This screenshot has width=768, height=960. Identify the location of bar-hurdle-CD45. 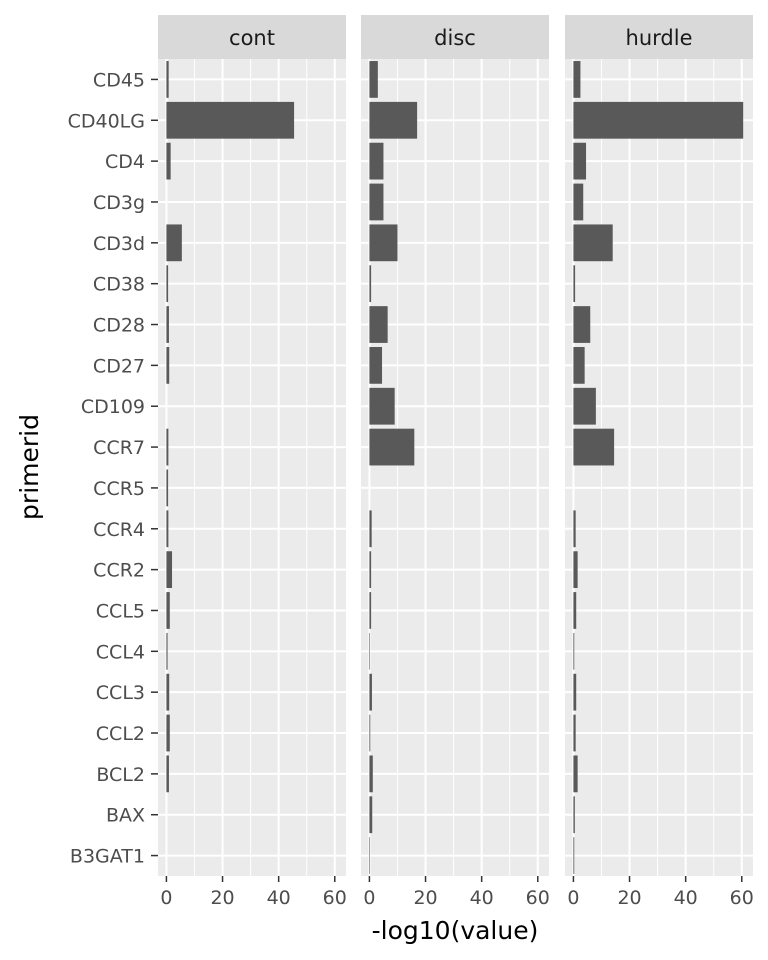
(577, 79).